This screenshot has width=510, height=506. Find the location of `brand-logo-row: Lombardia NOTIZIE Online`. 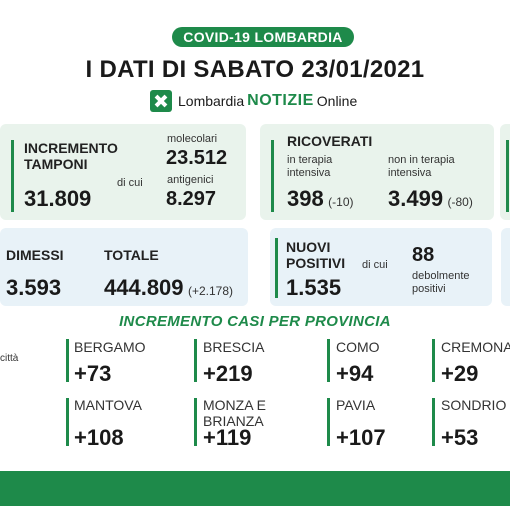

brand-logo-row: Lombardia NOTIZIE Online is located at coordinates (265, 101).